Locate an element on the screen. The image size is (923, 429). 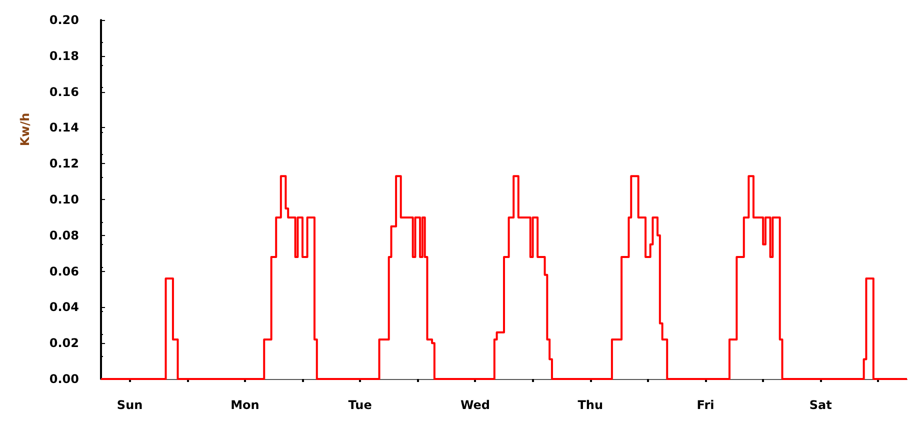
x-tick-label: Fri is located at coordinates (705, 405).